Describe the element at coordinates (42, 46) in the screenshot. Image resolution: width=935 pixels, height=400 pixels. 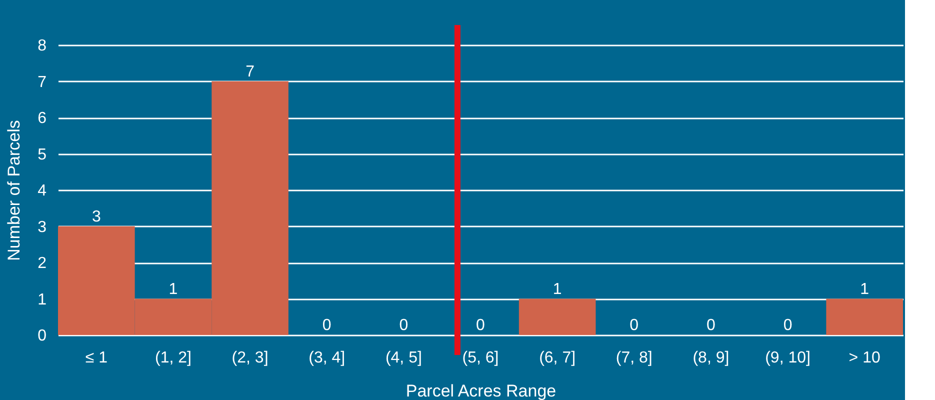
I see `y-tick-label: 8` at that location.